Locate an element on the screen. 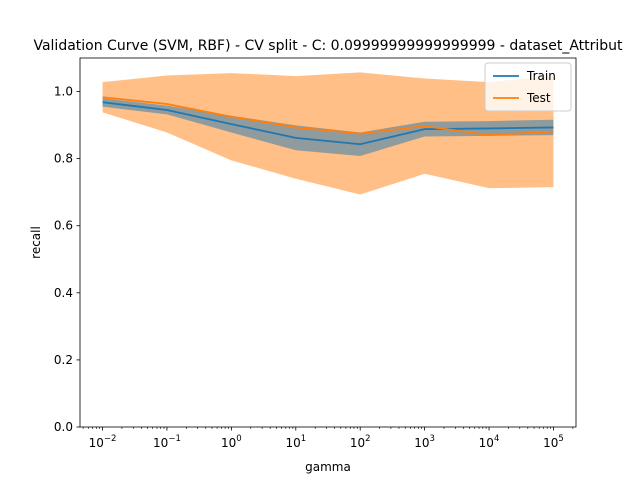 The image size is (640, 480). series-line-train is located at coordinates (328, 123).